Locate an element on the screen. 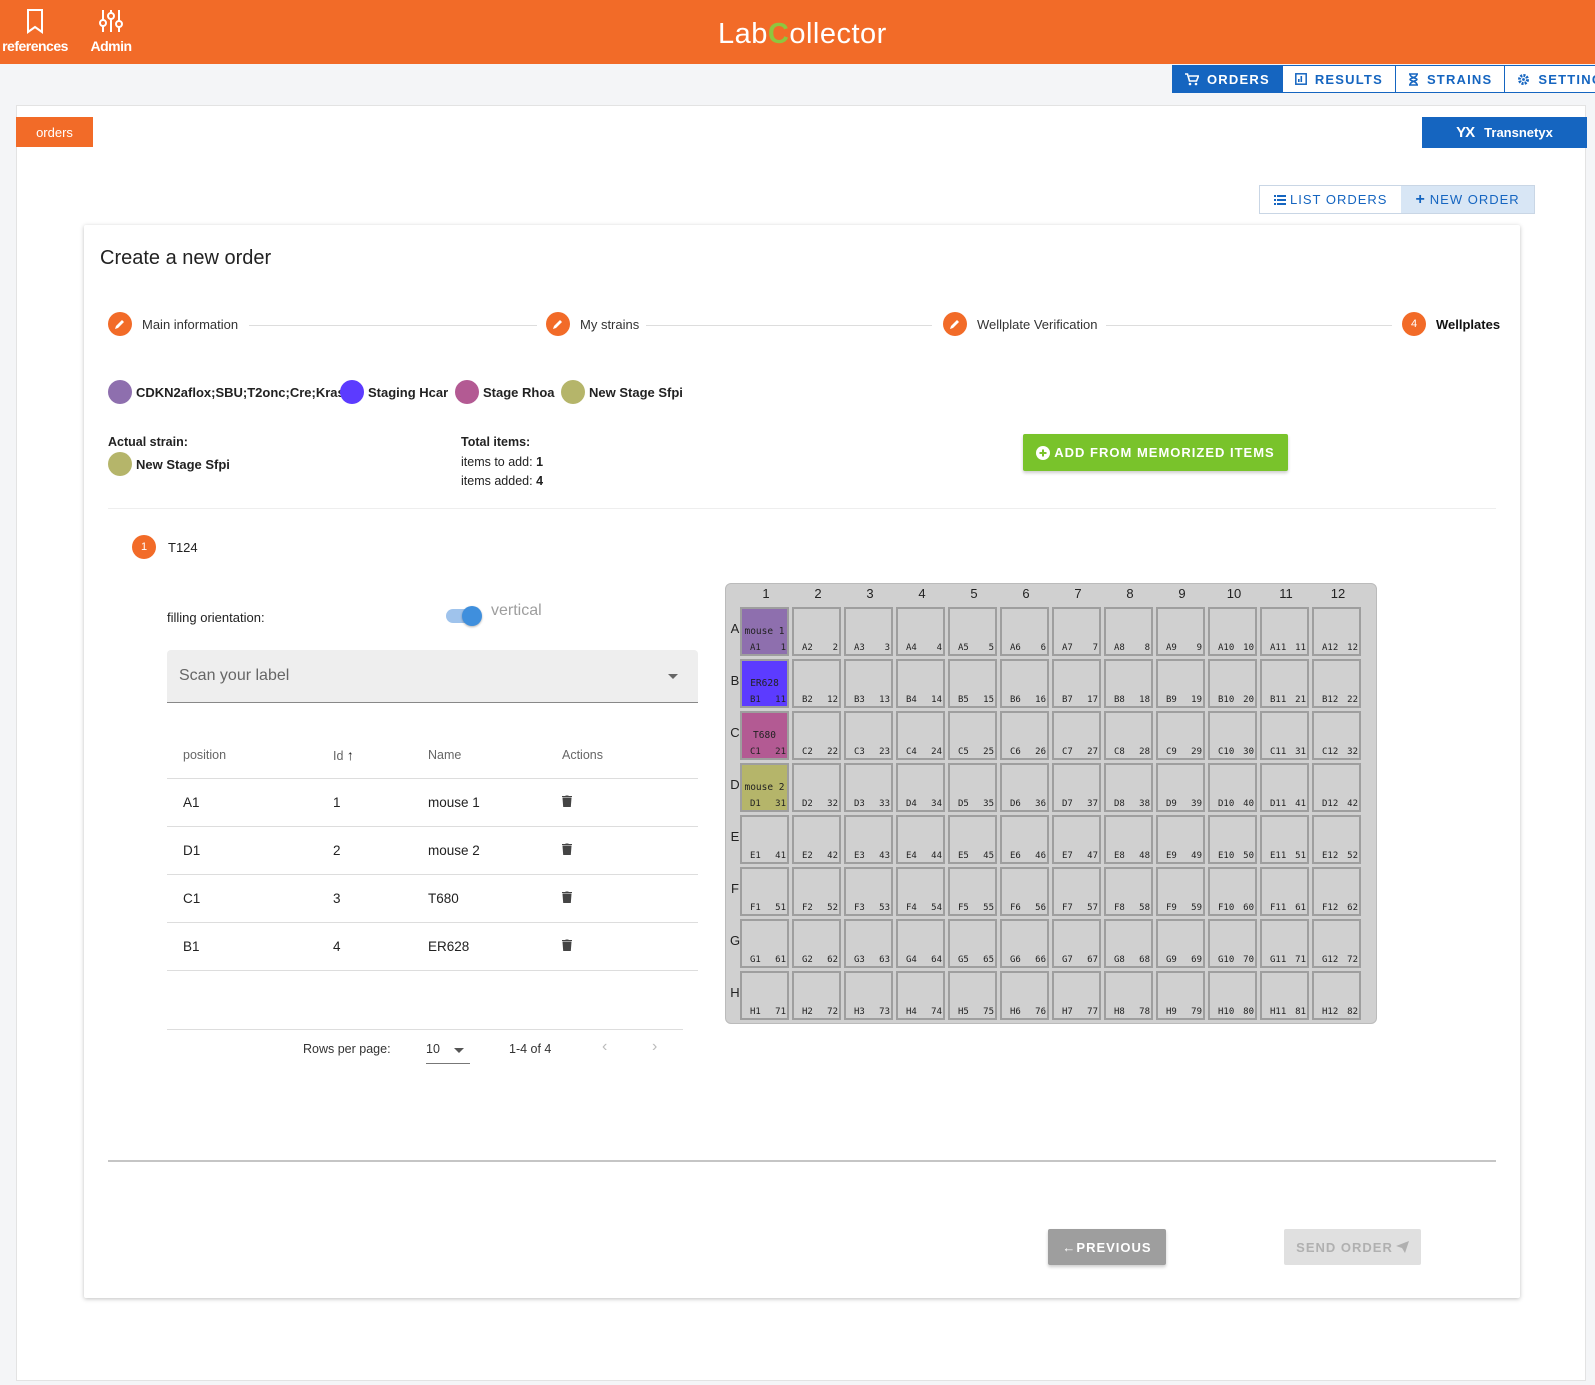 The image size is (1595, 1385). well-C8: C8 28 is located at coordinates (1128, 735).